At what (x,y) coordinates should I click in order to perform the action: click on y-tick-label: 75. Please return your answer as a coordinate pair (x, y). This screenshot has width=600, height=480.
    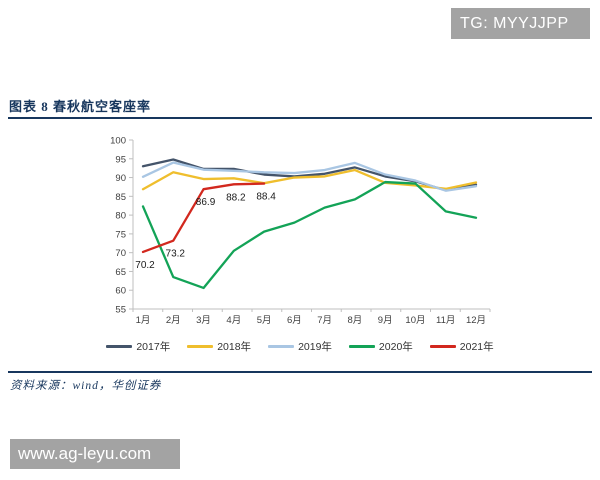
    Looking at the image, I should click on (120, 234).